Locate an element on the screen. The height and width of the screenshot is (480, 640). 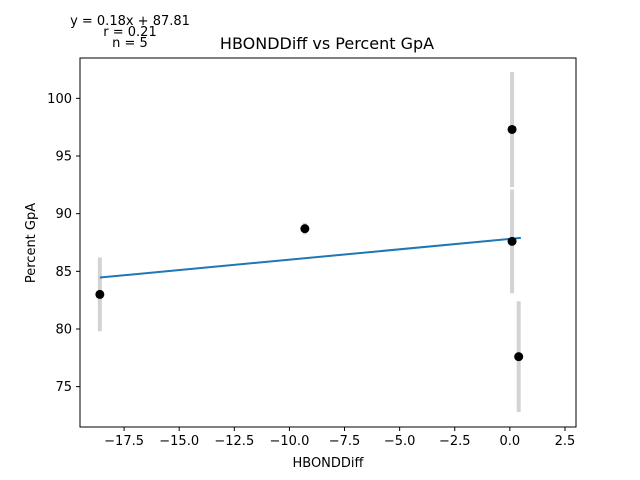
fit-equation: y = 0.18x + 87.81 is located at coordinates (130, 21).